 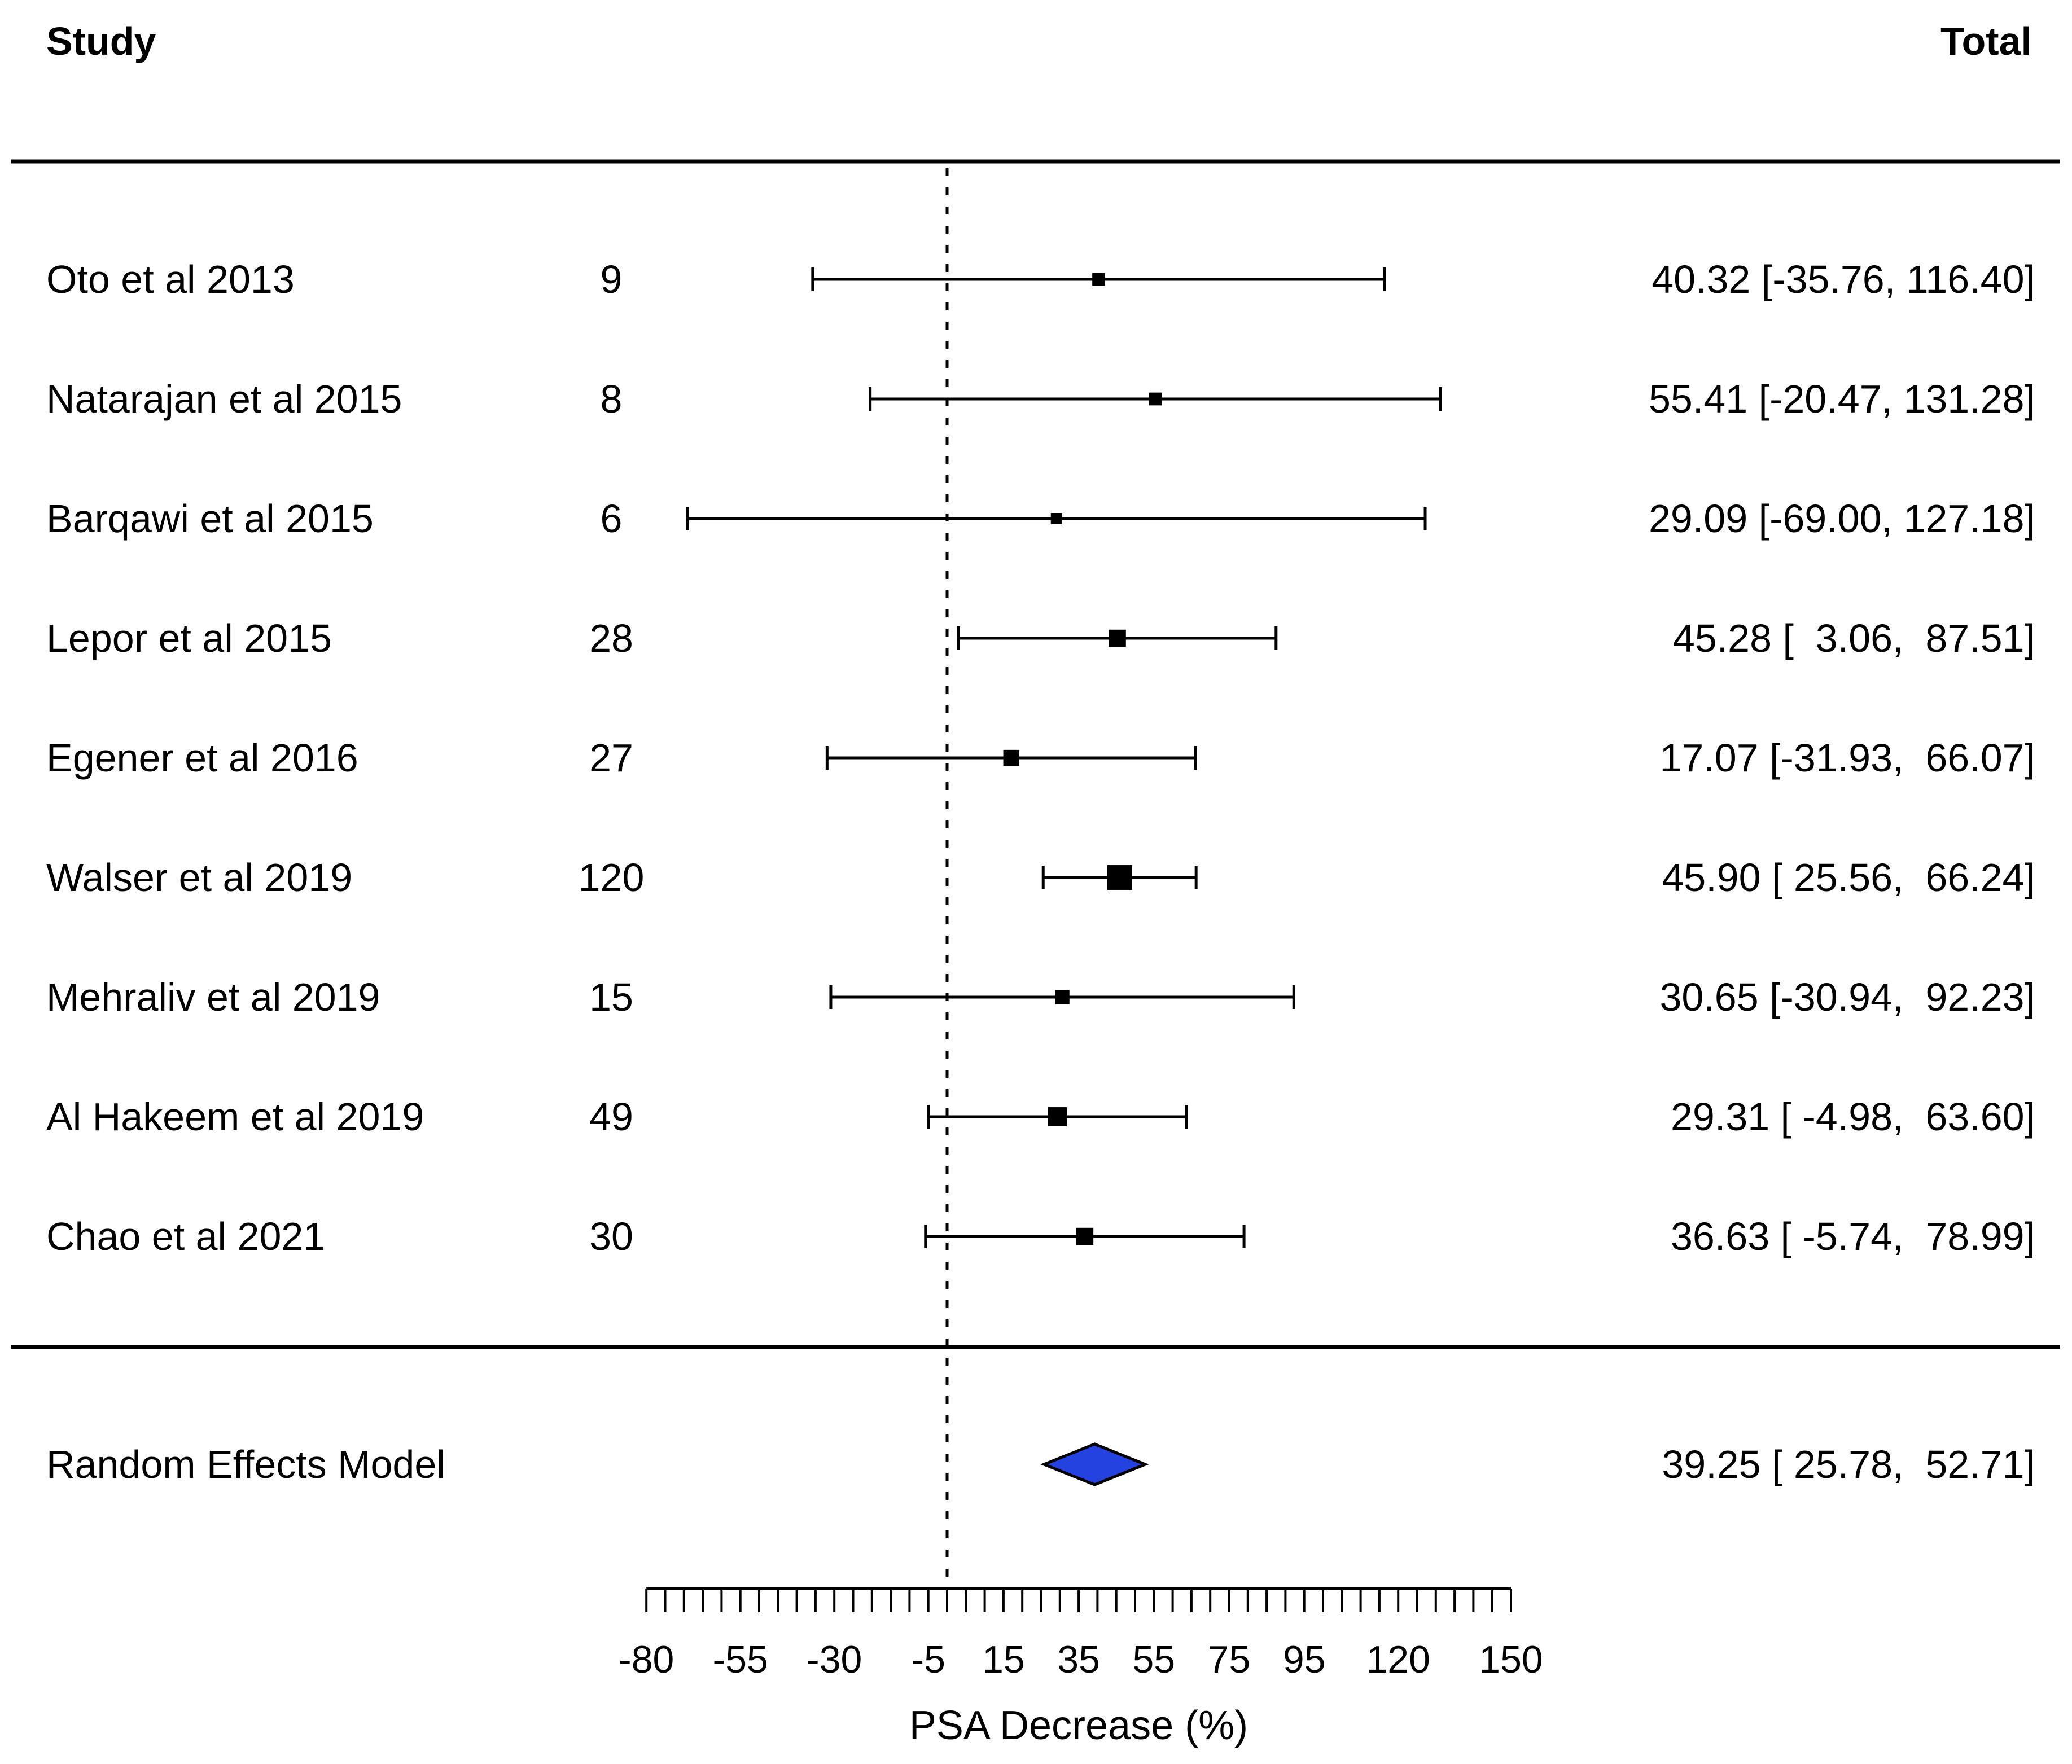 What do you see at coordinates (1078, 1659) in the screenshot?
I see `x-axis-tick-label: 35` at bounding box center [1078, 1659].